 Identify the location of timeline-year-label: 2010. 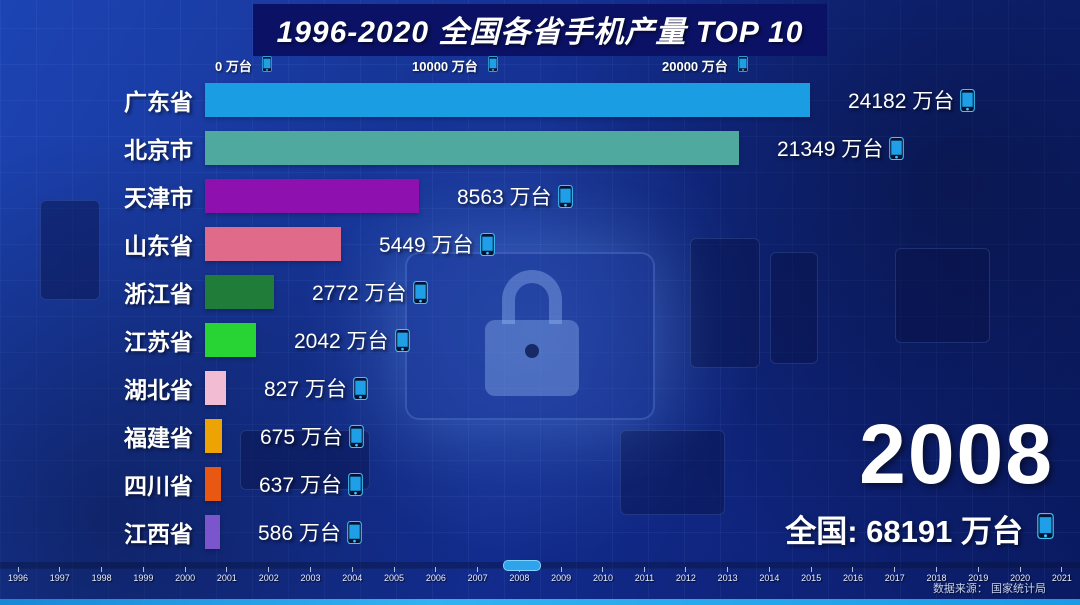
(602, 578).